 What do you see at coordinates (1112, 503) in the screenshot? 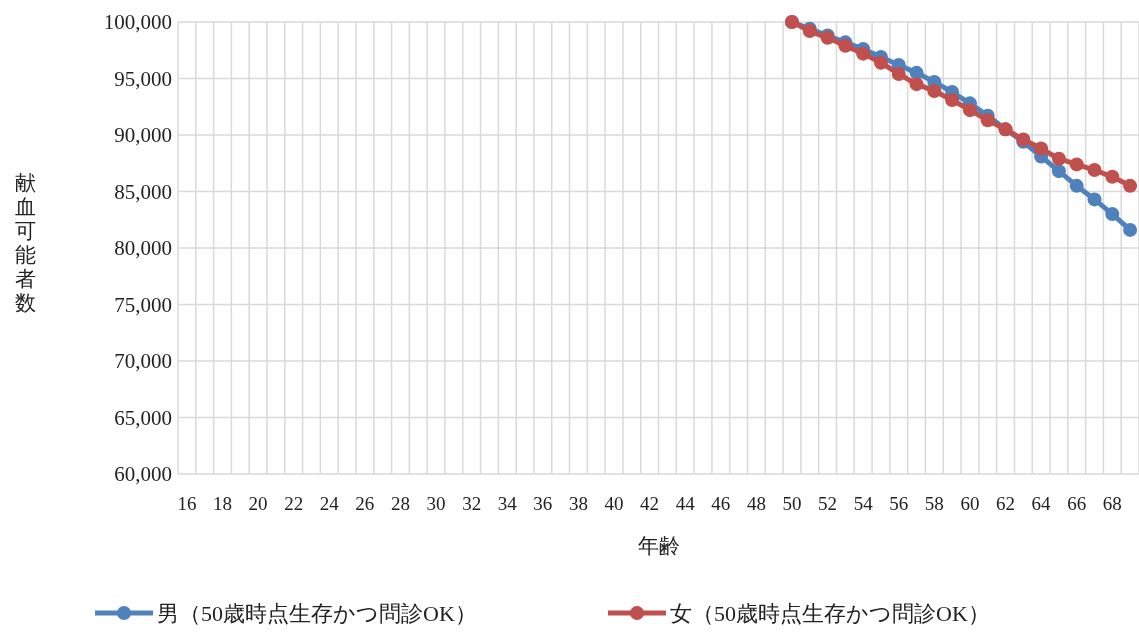
I see `x-tick-label: 68` at bounding box center [1112, 503].